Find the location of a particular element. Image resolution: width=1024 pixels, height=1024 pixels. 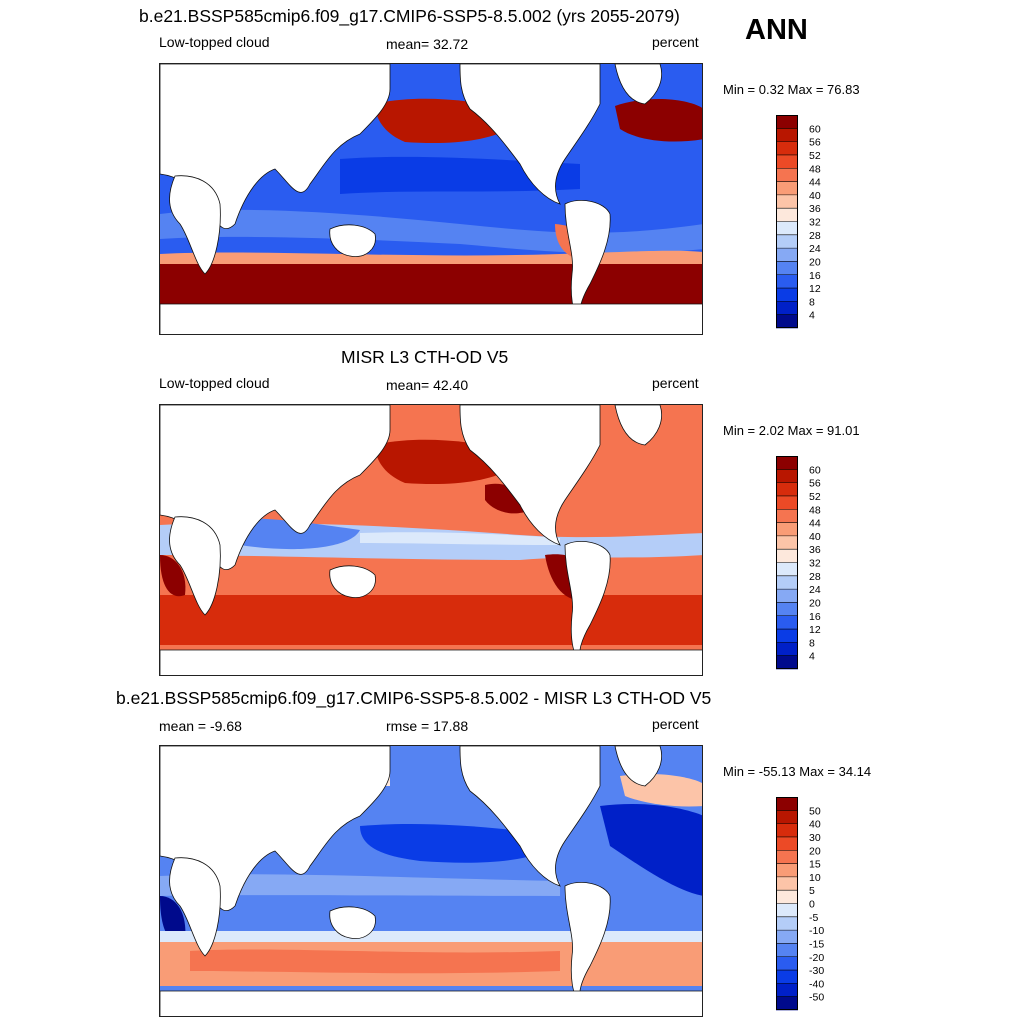

panel-1-land-australia is located at coordinates (352, 240).